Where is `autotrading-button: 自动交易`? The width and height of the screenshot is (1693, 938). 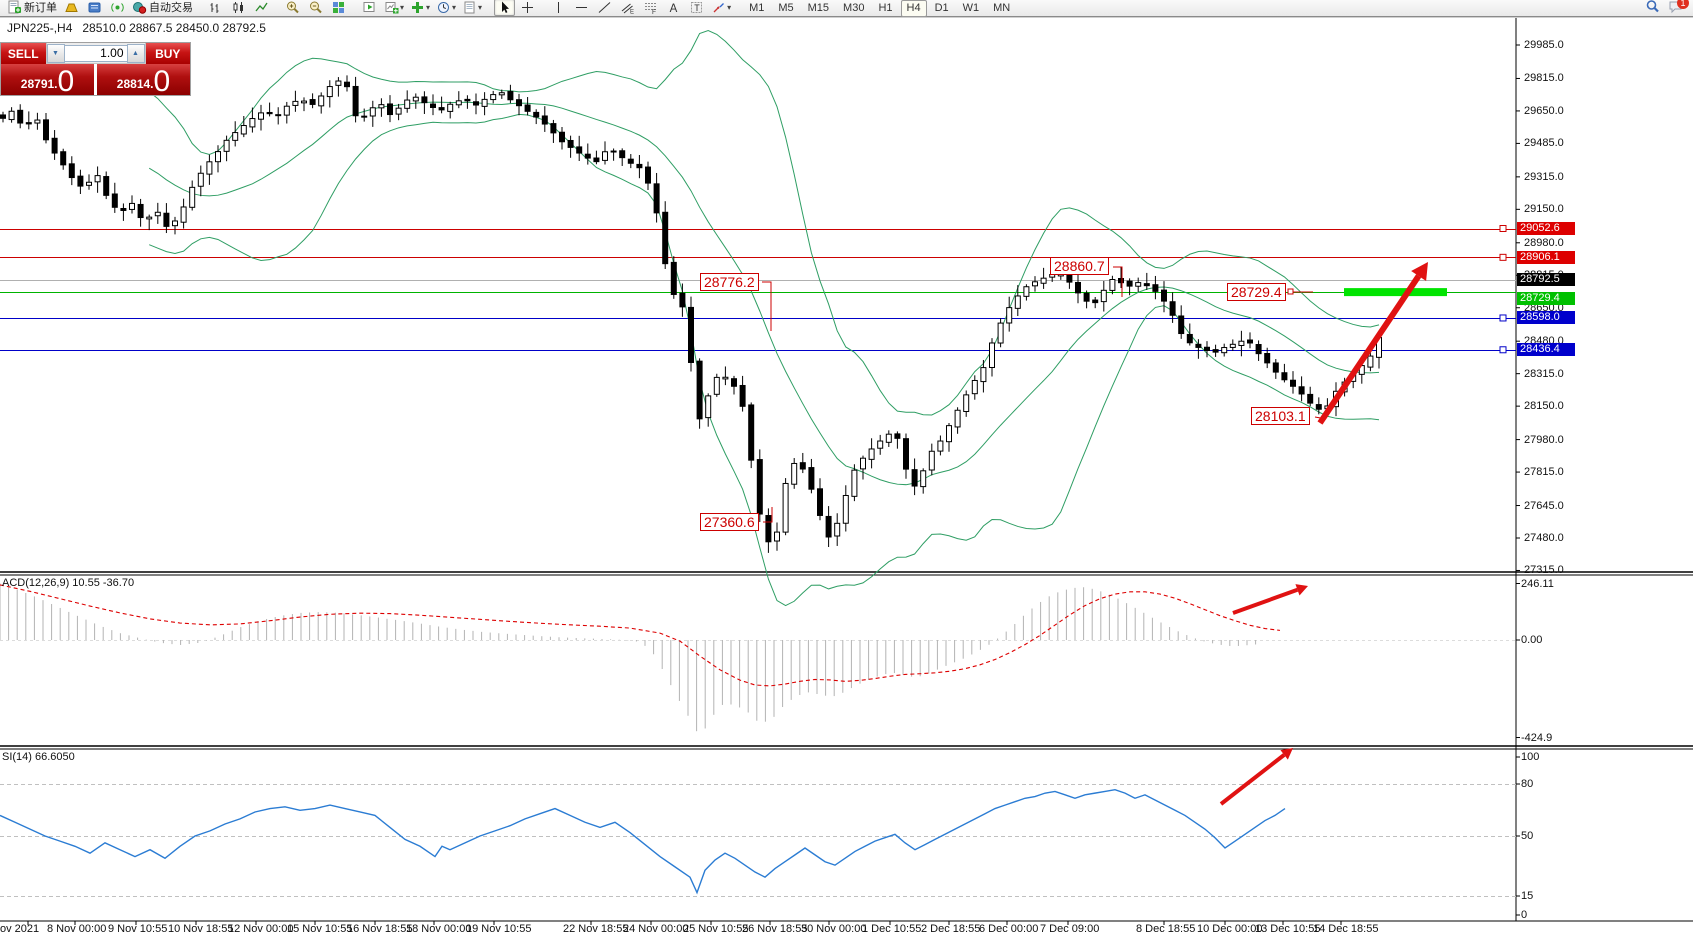 autotrading-button: 自动交易 is located at coordinates (162, 8).